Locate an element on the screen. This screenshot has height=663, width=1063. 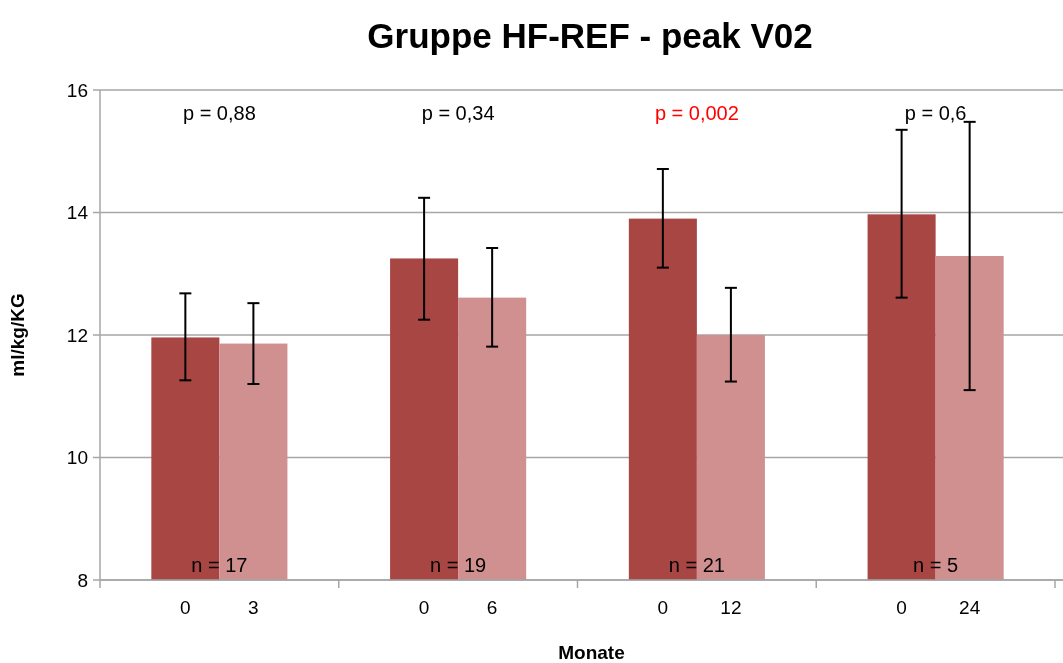
x-tick-label: 3 is located at coordinates (253, 607).